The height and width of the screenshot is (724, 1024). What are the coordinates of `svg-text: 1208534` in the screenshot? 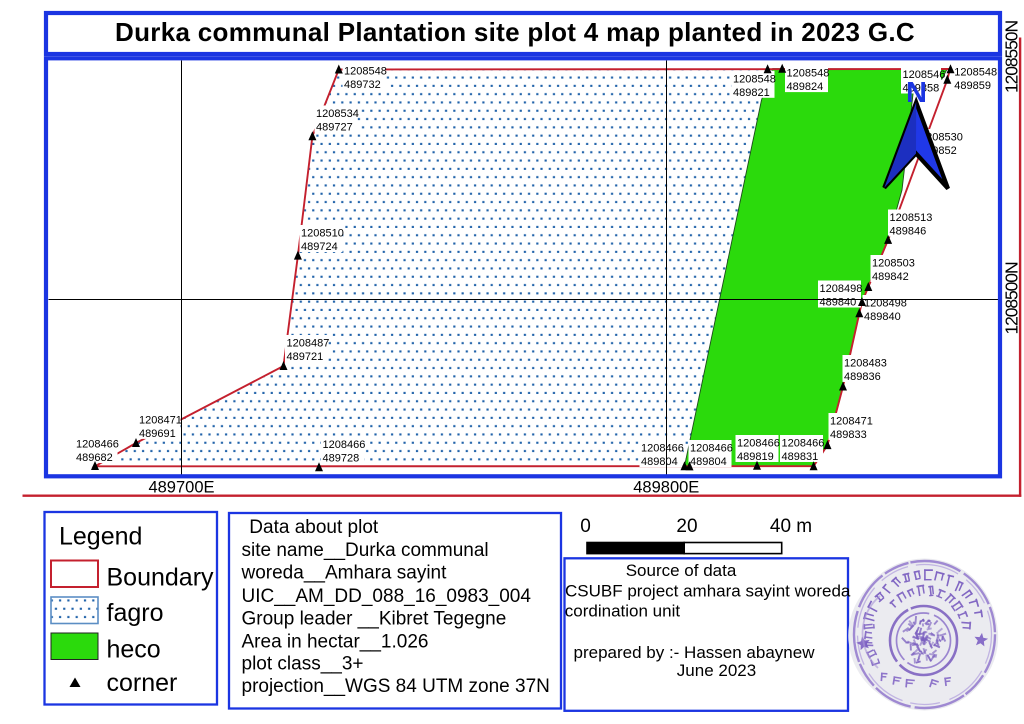 It's located at (337, 114).